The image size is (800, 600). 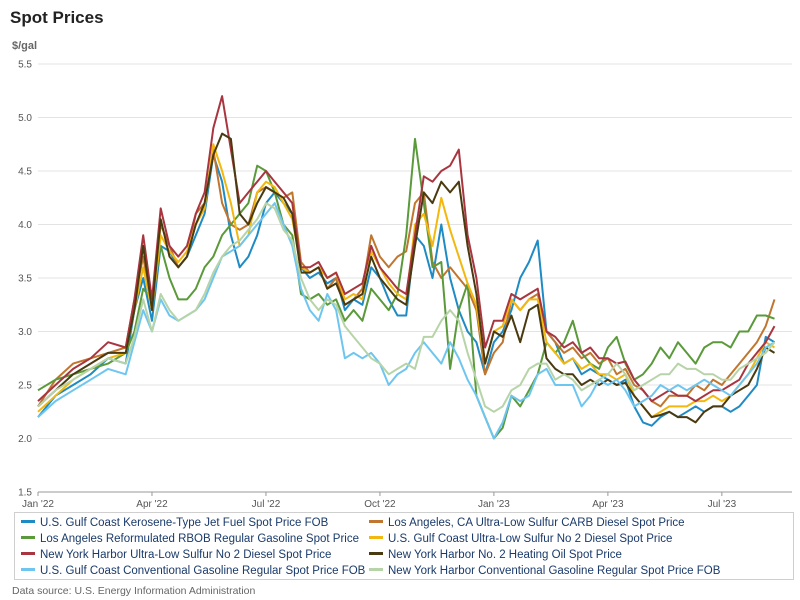 I want to click on y-tick-label: 3.0, so click(x=25, y=332).